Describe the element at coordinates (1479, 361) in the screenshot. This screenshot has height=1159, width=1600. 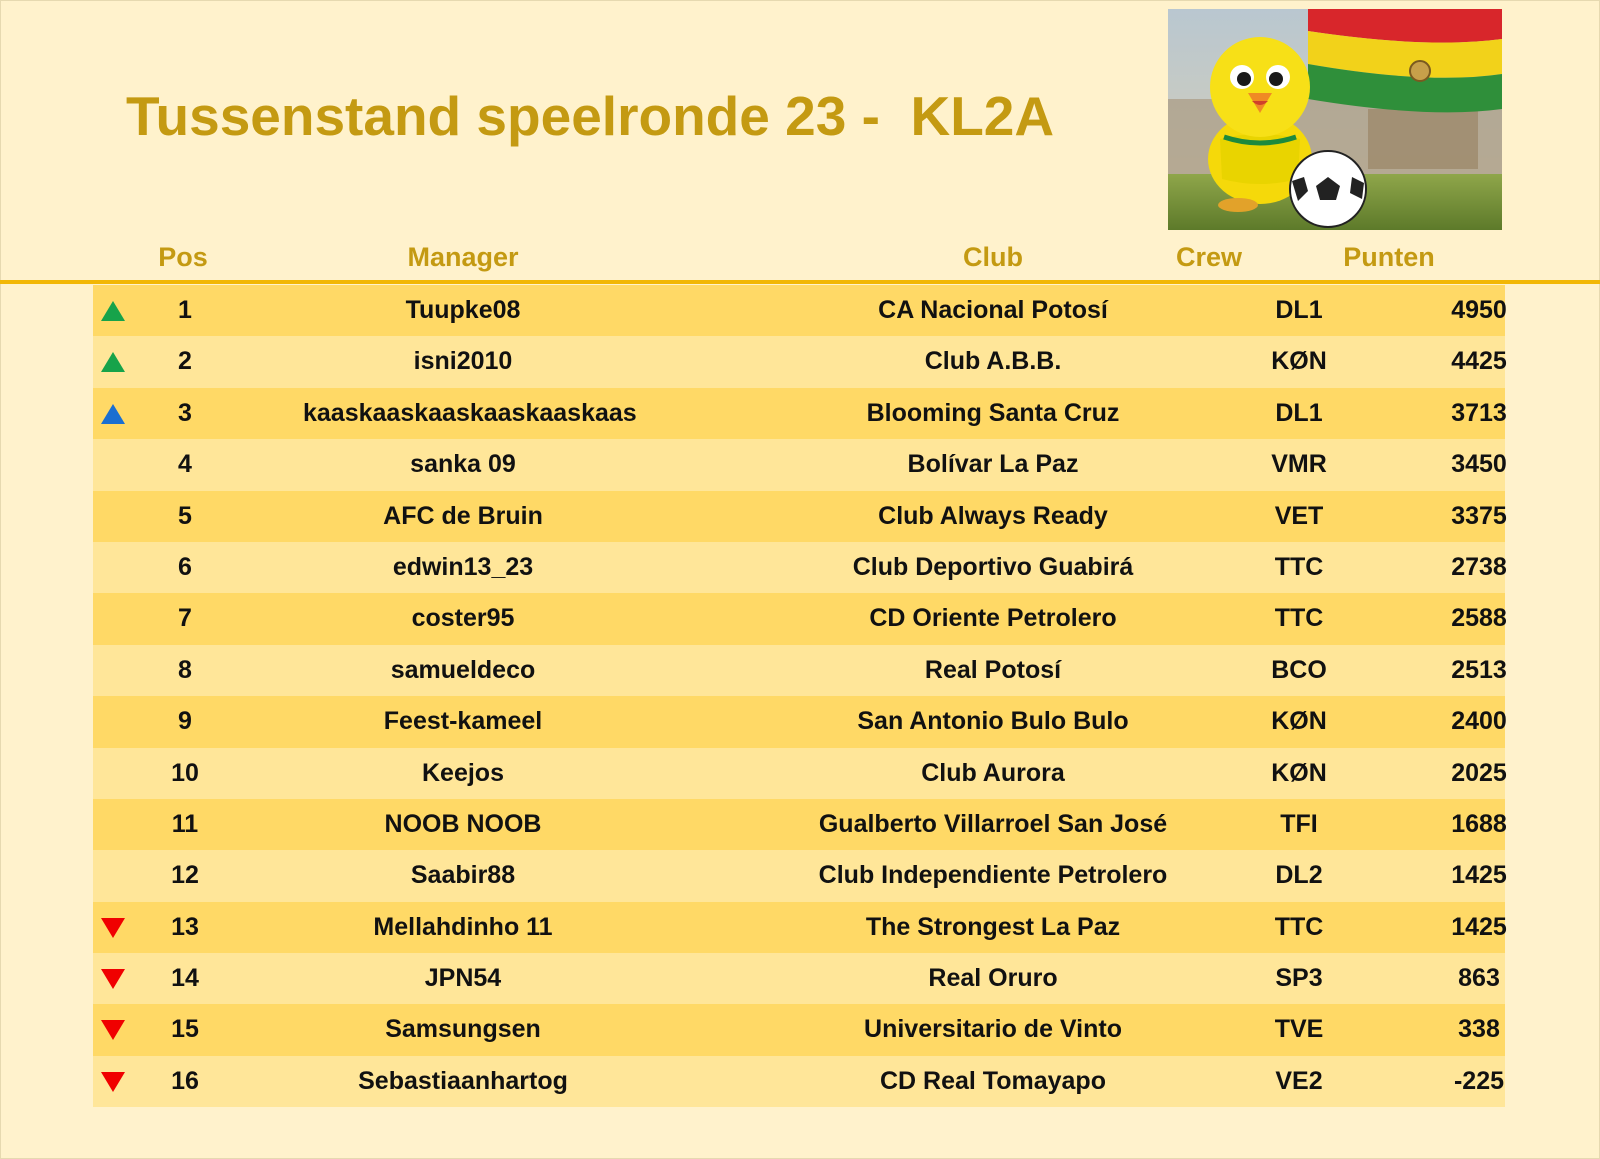
I see `points-cell: 4425` at that location.